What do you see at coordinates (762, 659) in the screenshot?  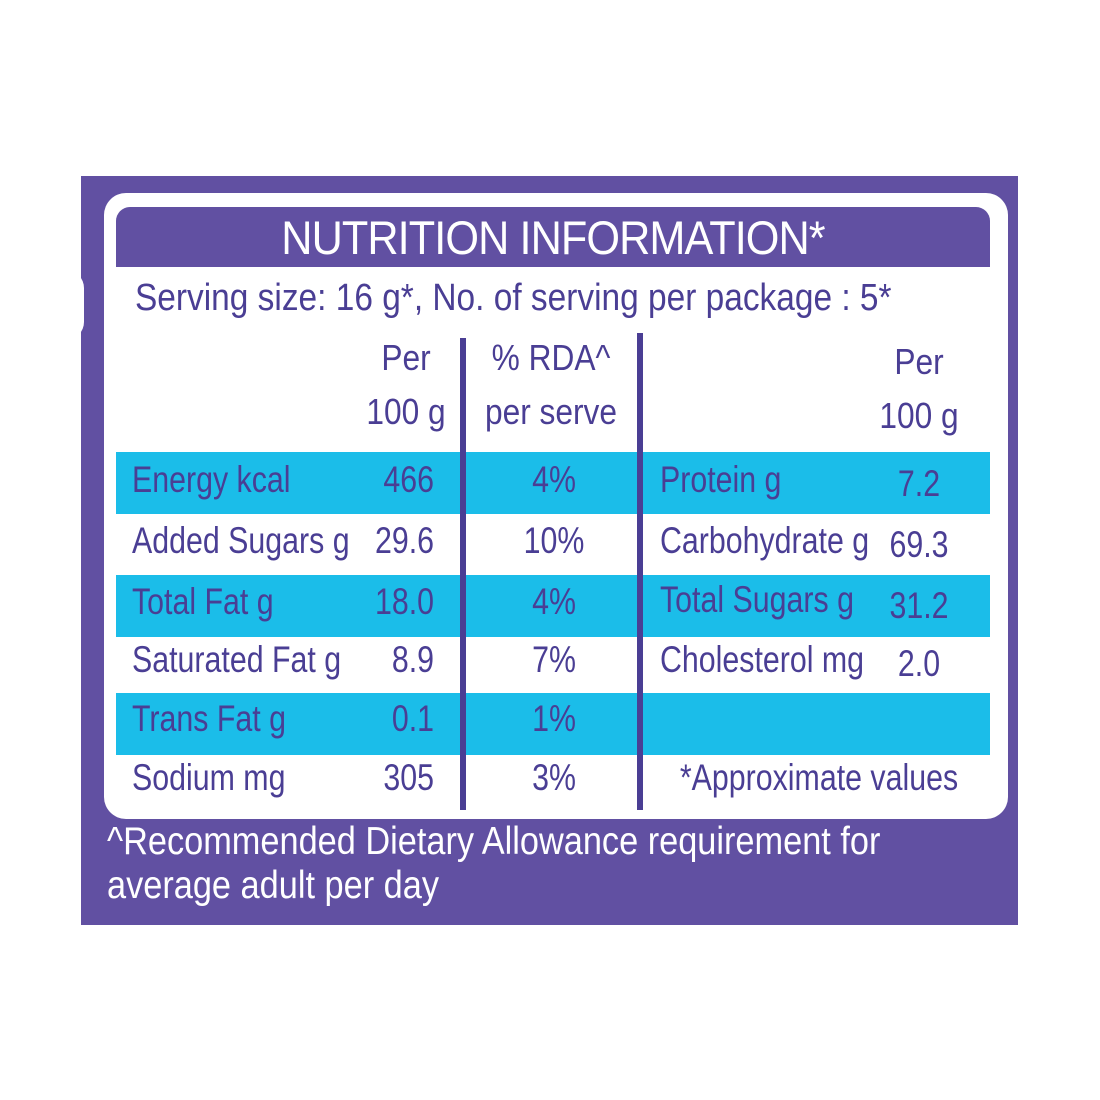 I see `nutrient-label: Cholesterol mg` at bounding box center [762, 659].